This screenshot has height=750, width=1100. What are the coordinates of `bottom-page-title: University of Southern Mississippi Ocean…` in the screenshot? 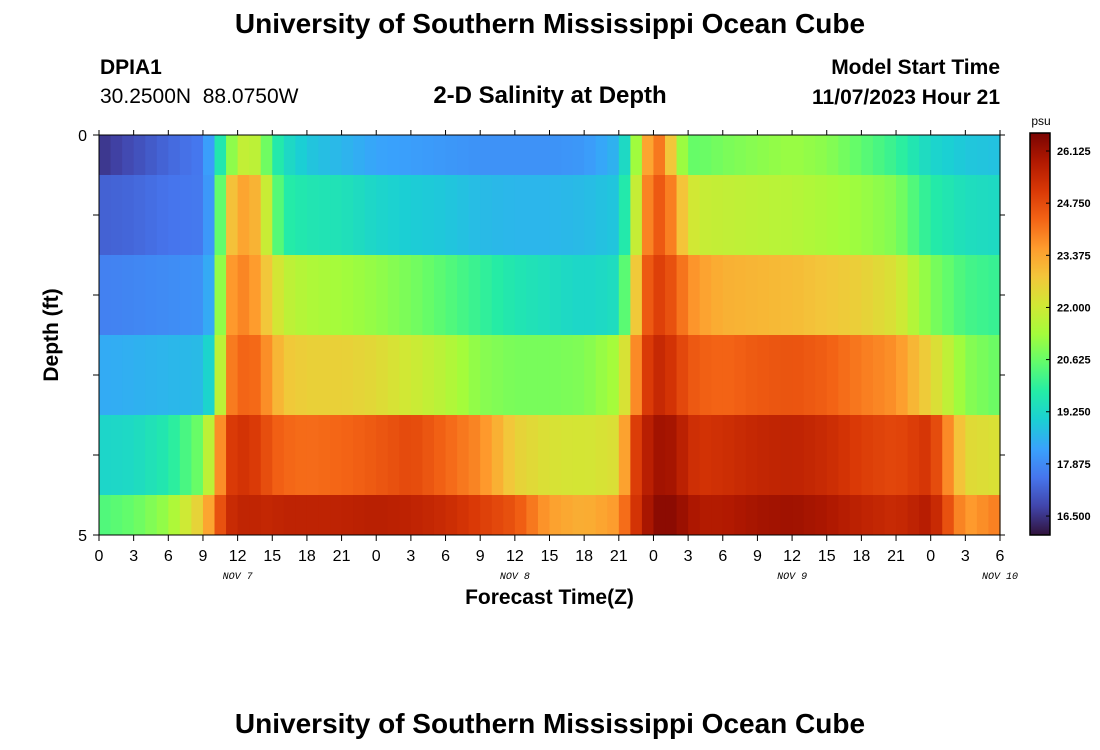 It's located at (550, 723).